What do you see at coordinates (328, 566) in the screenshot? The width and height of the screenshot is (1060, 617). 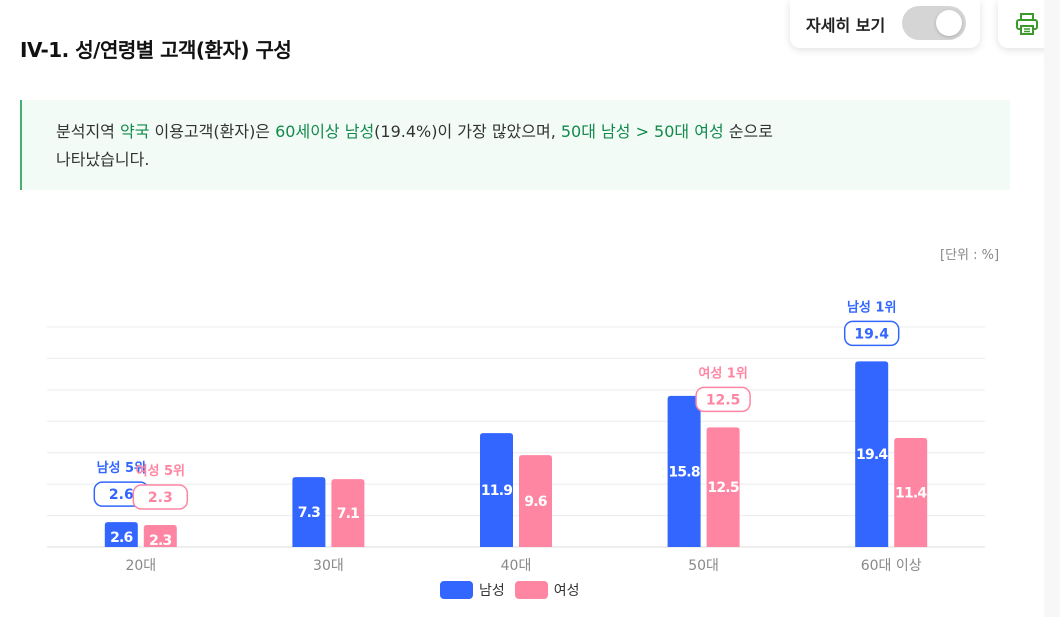 I see `x-tick-label: 30대` at bounding box center [328, 566].